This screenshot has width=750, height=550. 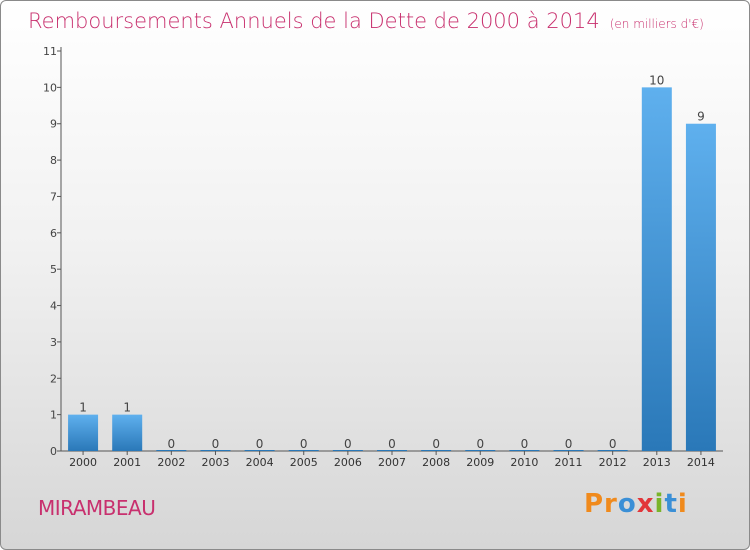 What do you see at coordinates (50, 51) in the screenshot?
I see `y-tick-label: 11` at bounding box center [50, 51].